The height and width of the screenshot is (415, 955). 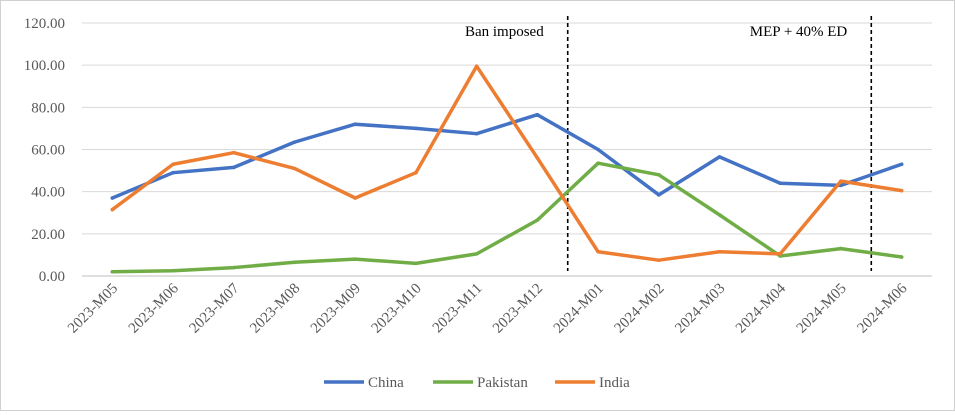 What do you see at coordinates (44, 66) in the screenshot?
I see `y-tick-label: 100.00` at bounding box center [44, 66].